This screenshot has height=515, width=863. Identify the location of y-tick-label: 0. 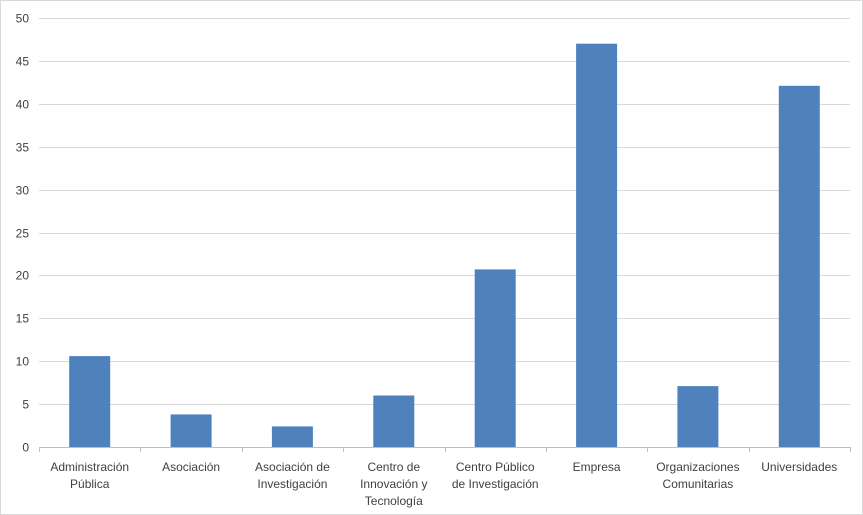
(25, 448).